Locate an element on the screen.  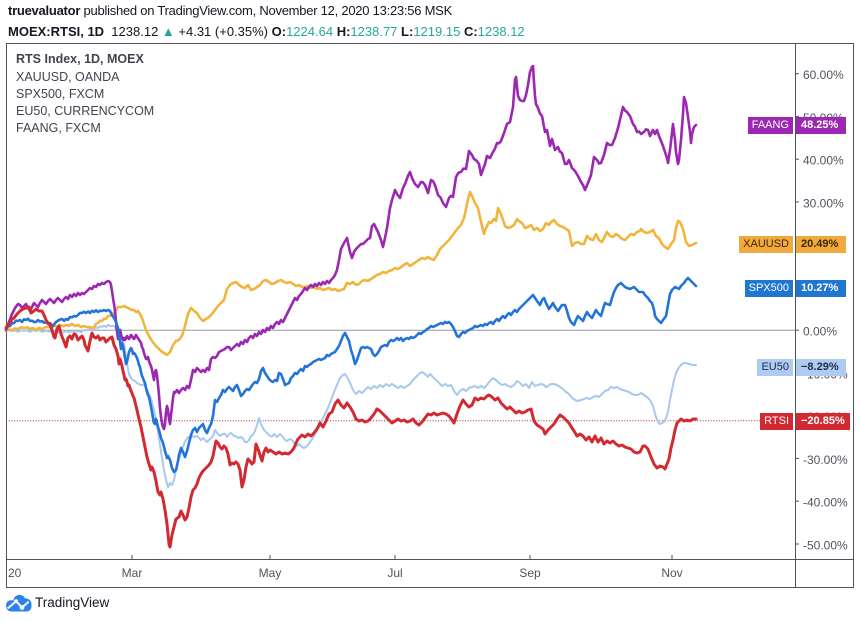
svg-text: Jul is located at coordinates (394, 573).